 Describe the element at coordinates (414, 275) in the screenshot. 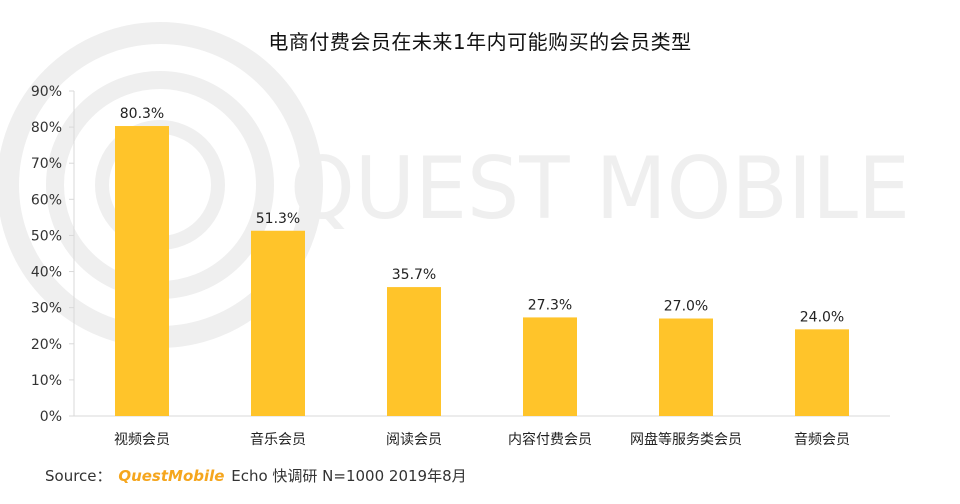

I see `bar-value-label: 35.7%` at that location.